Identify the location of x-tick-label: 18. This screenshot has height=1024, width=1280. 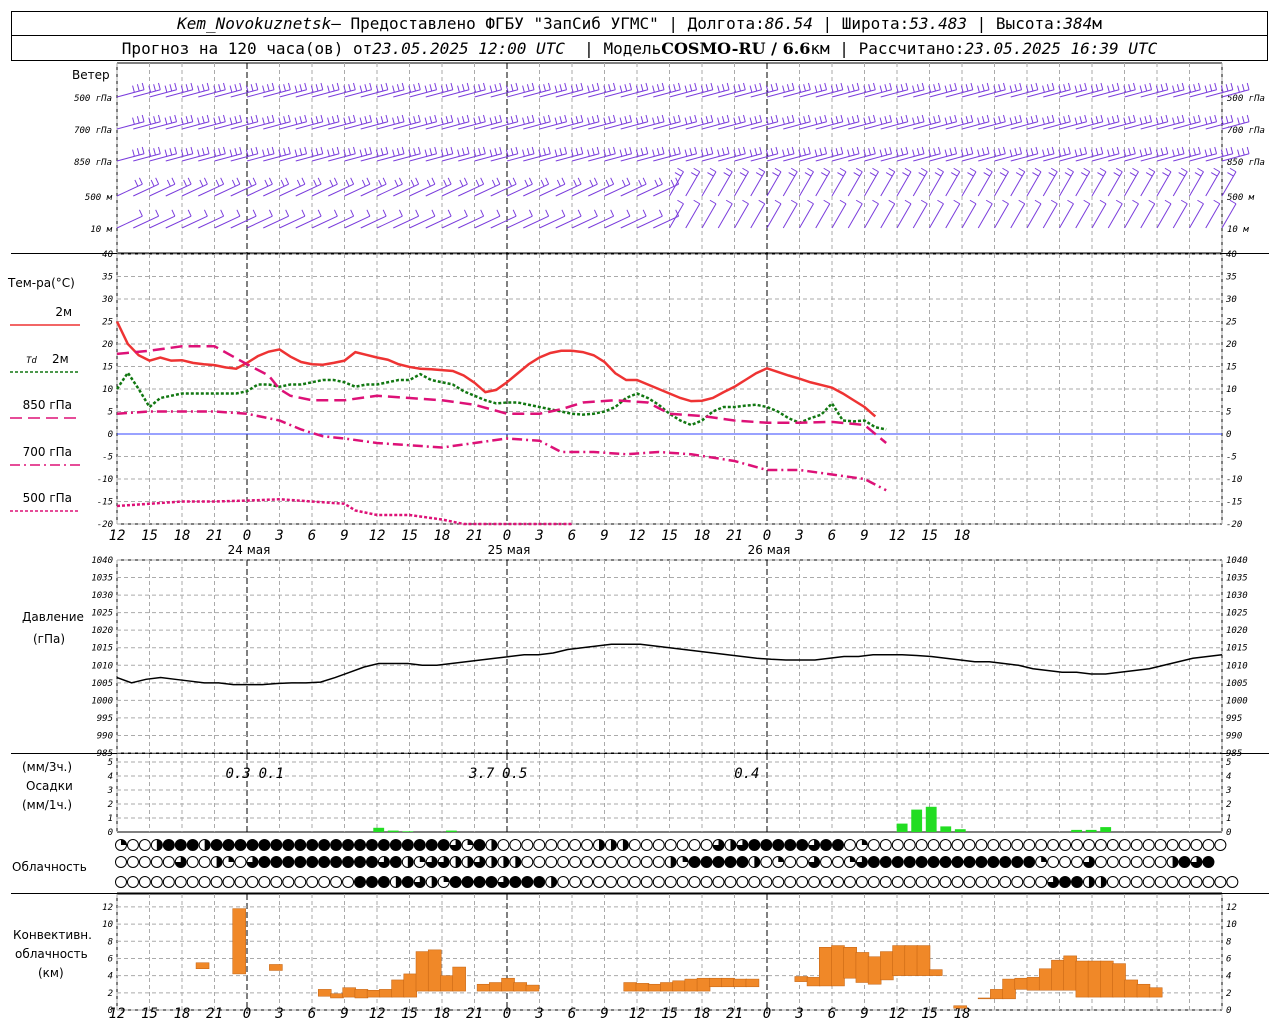
(962, 536).